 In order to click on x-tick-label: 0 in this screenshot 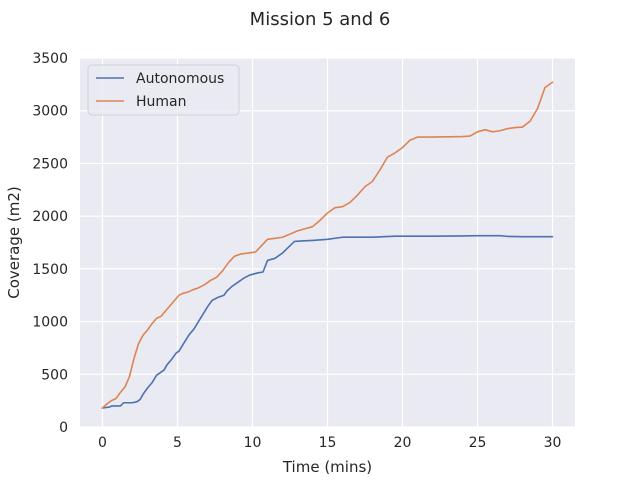, I will do `click(102, 443)`.